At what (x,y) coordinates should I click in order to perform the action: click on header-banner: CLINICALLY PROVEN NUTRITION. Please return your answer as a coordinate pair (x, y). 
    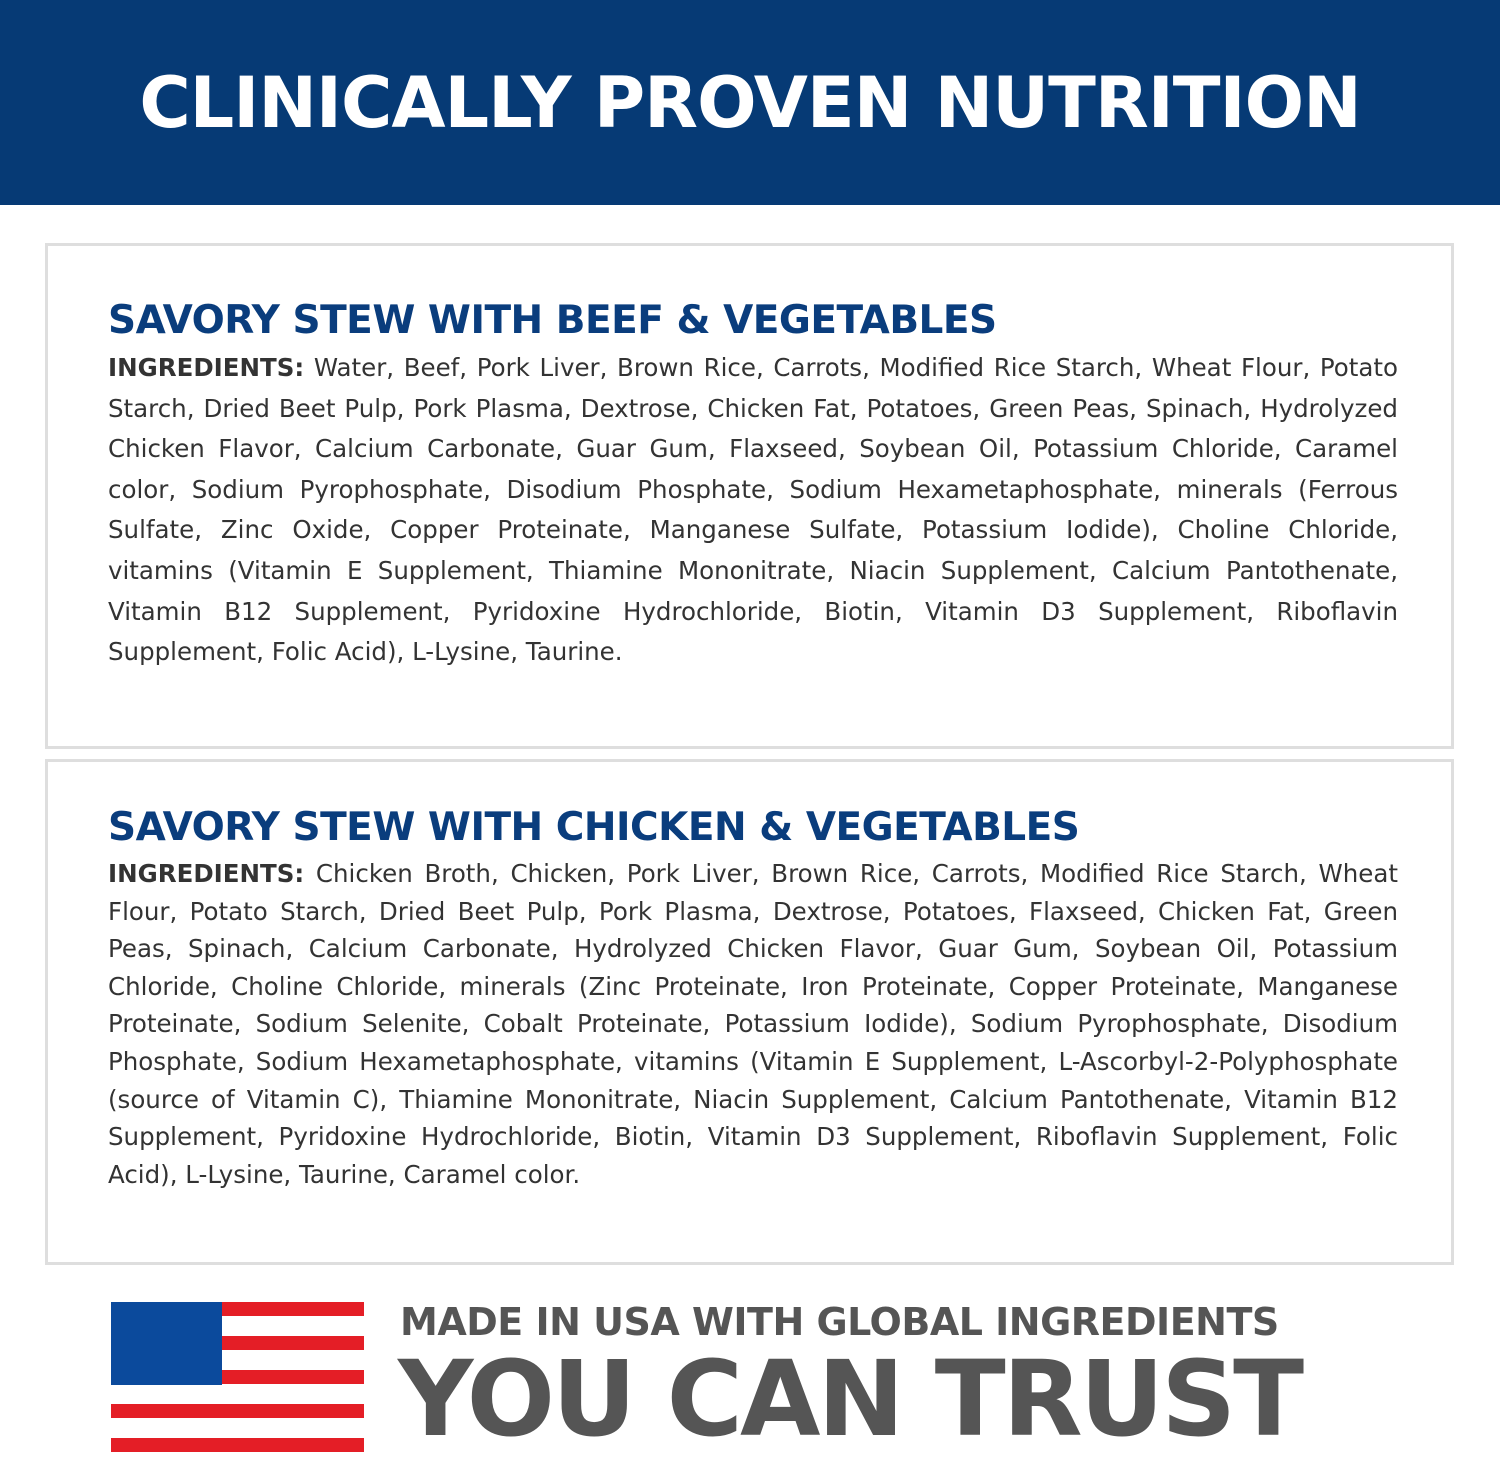
    Looking at the image, I should click on (750, 102).